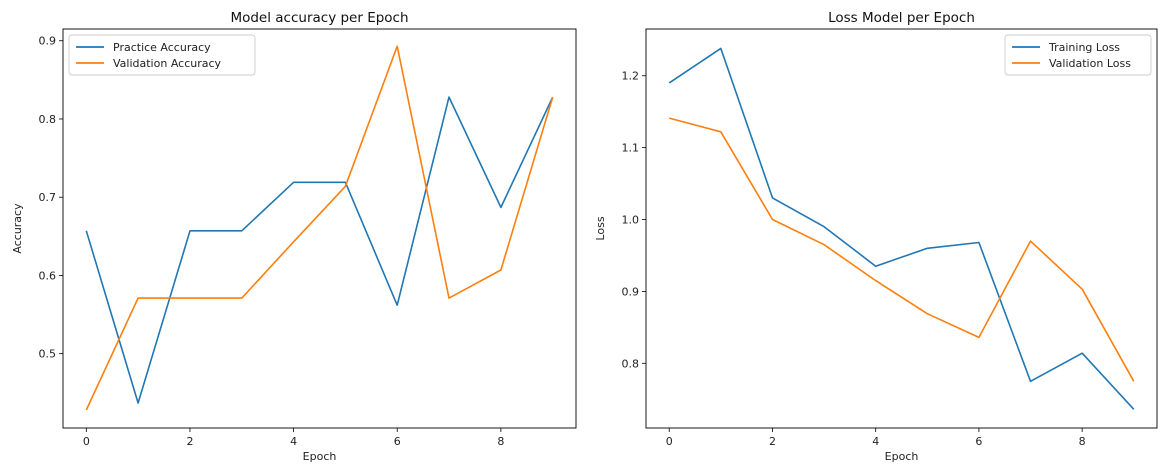  I want to click on legend-label-1: Practice Accuracy, so click(162, 47).